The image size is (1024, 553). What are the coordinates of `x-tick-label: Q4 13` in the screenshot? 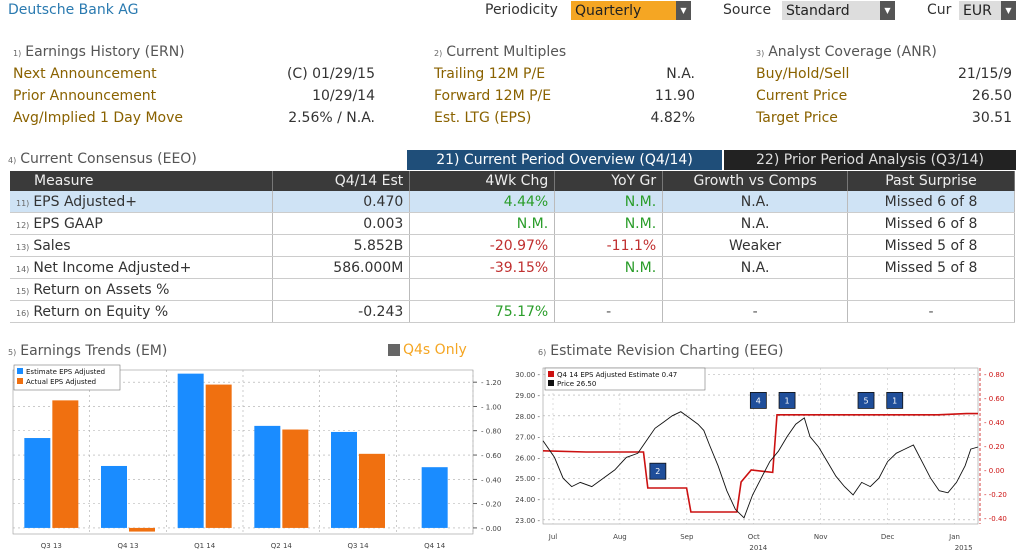 It's located at (127, 546).